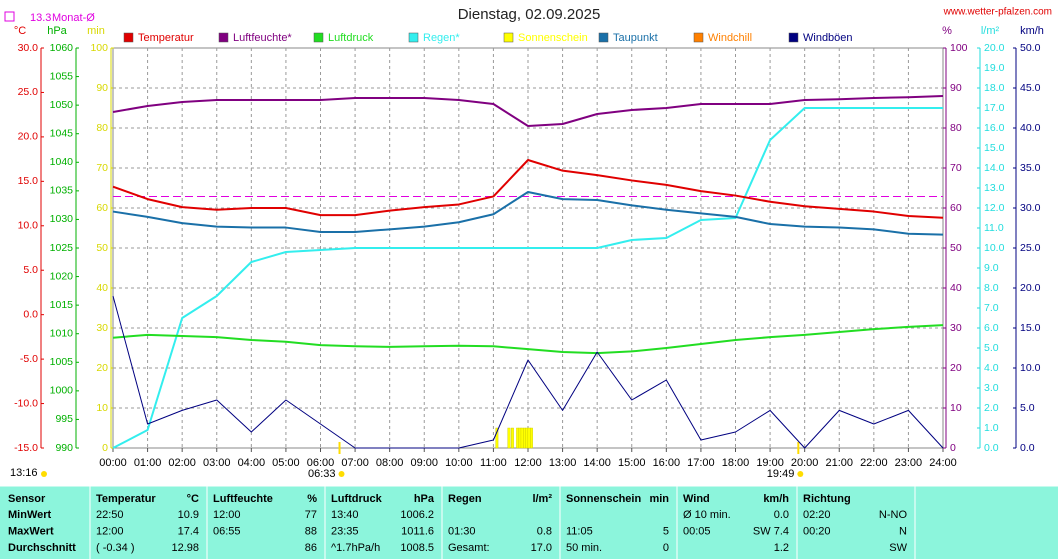  I want to click on y-tick-label: 1060, so click(62, 48).